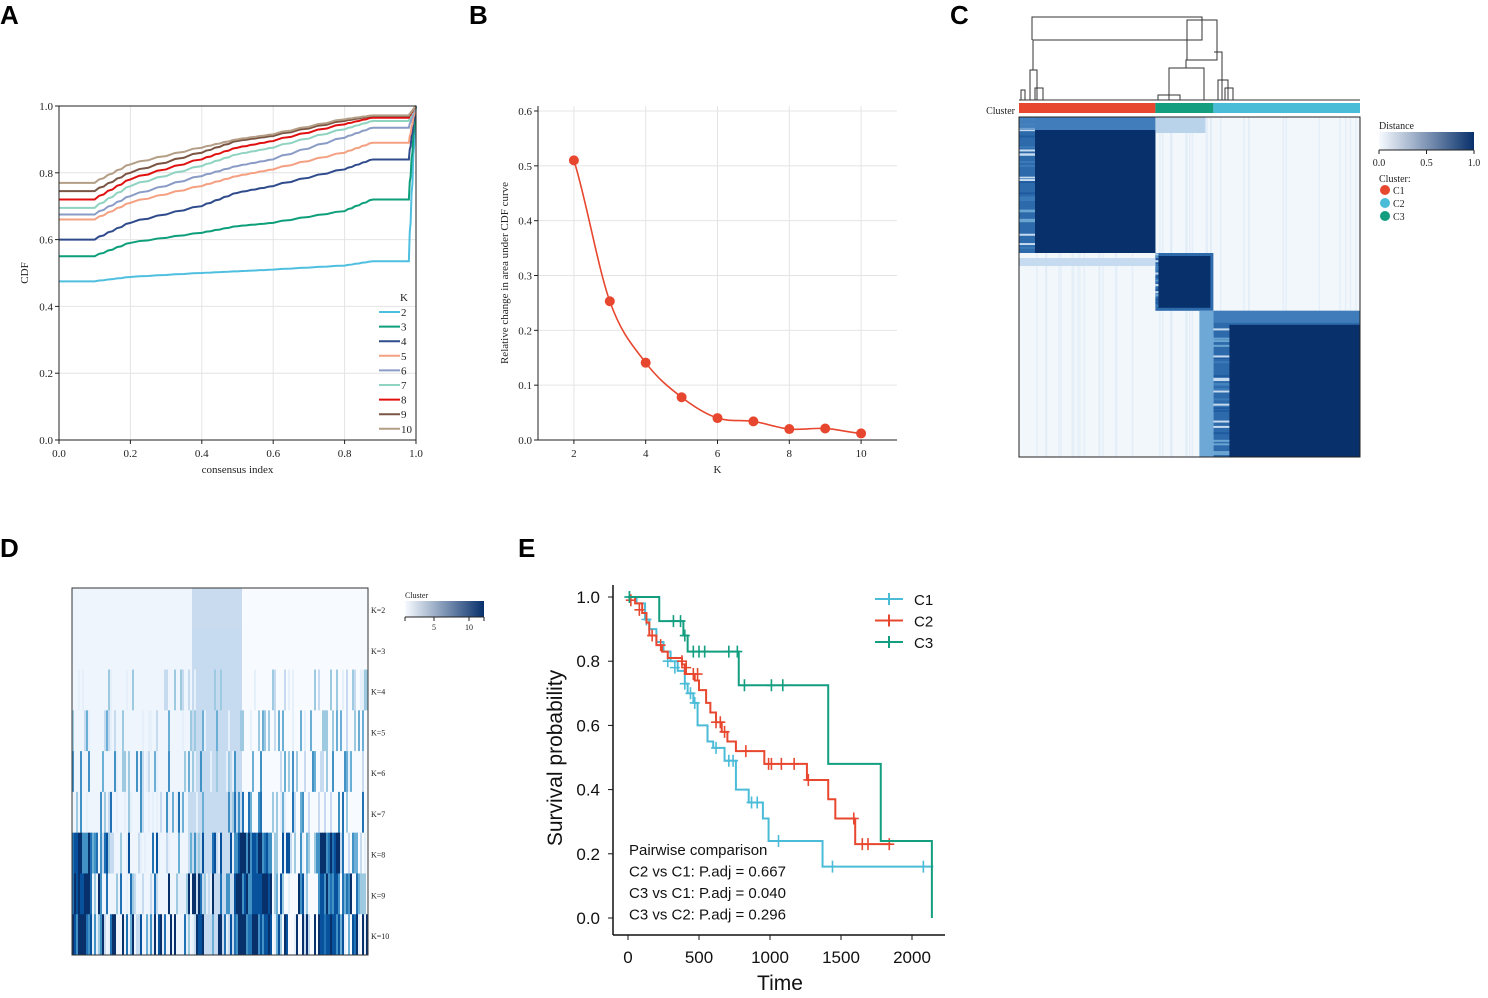 This screenshot has height=998, width=1488. I want to click on heatmap-core-C3, so click(1184, 282).